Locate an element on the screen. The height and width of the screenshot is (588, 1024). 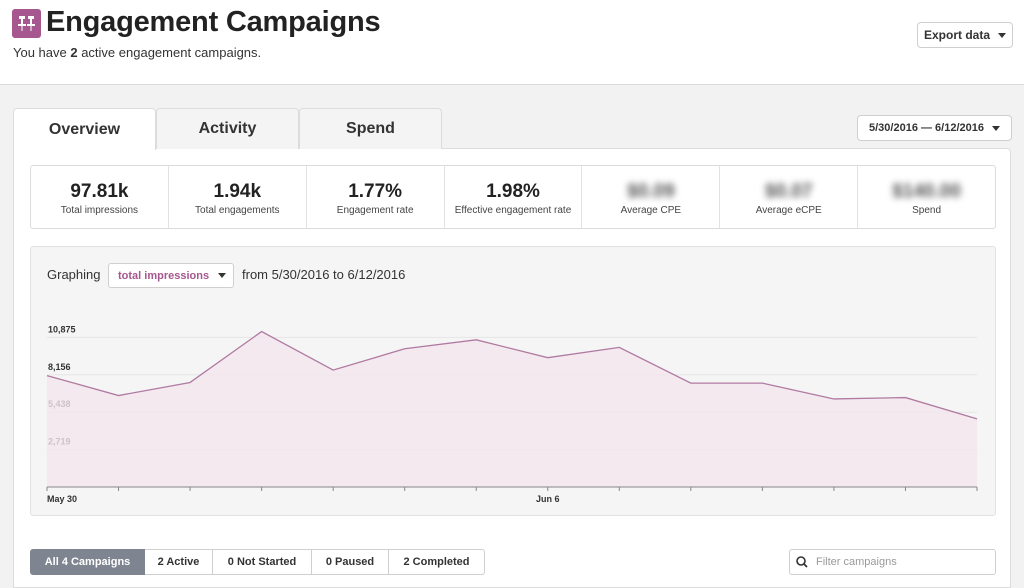
search-icon is located at coordinates (802, 562).